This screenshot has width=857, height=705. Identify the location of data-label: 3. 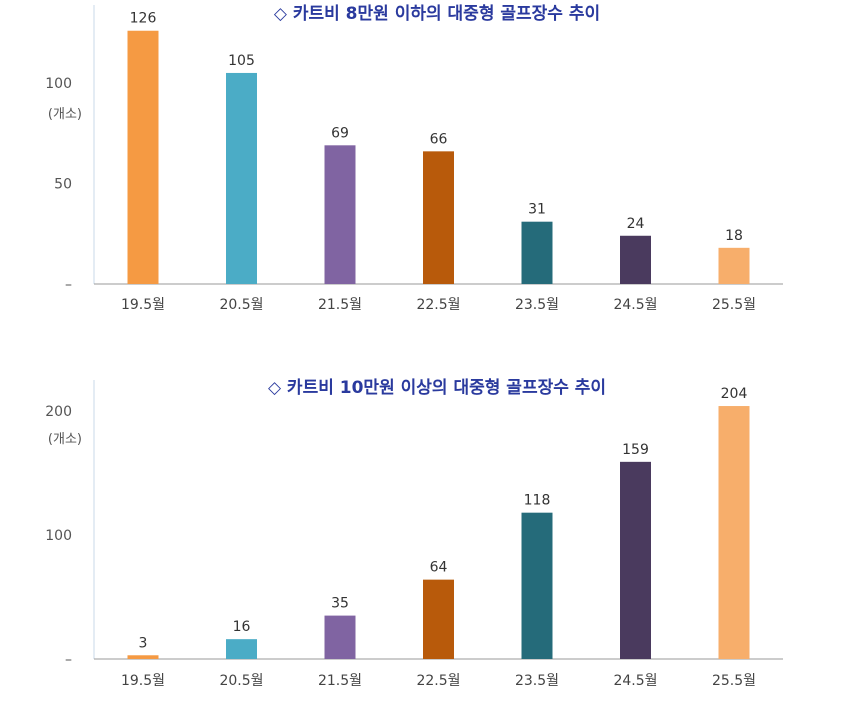
(143, 643).